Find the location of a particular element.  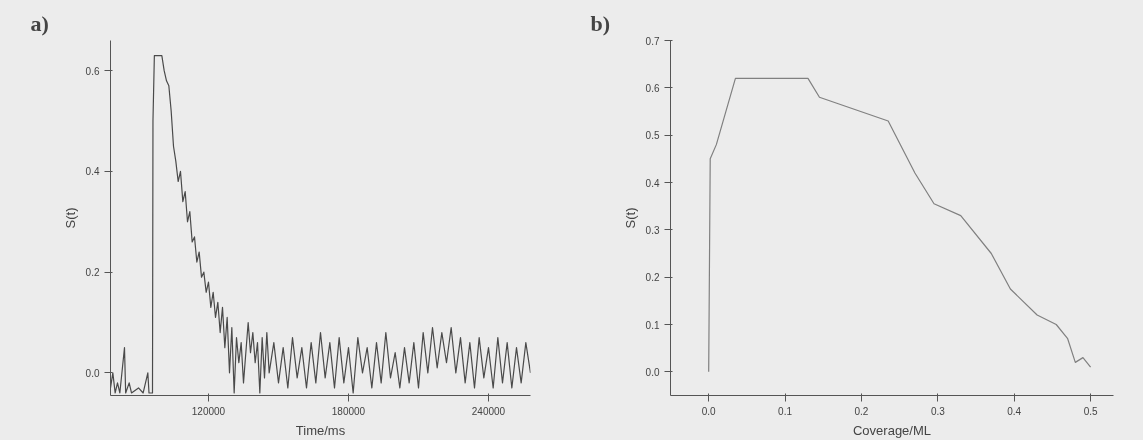

x-tick-label: 0.1 is located at coordinates (785, 411).